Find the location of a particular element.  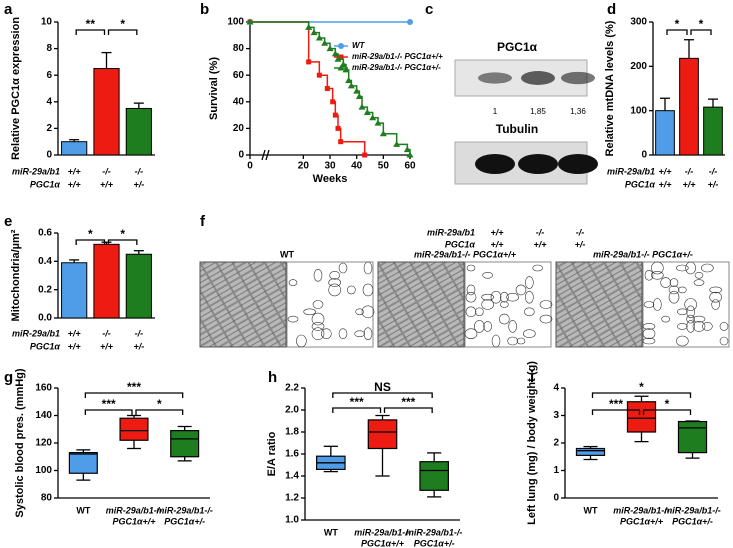

y-tick-label: 1 is located at coordinates (556, 470).